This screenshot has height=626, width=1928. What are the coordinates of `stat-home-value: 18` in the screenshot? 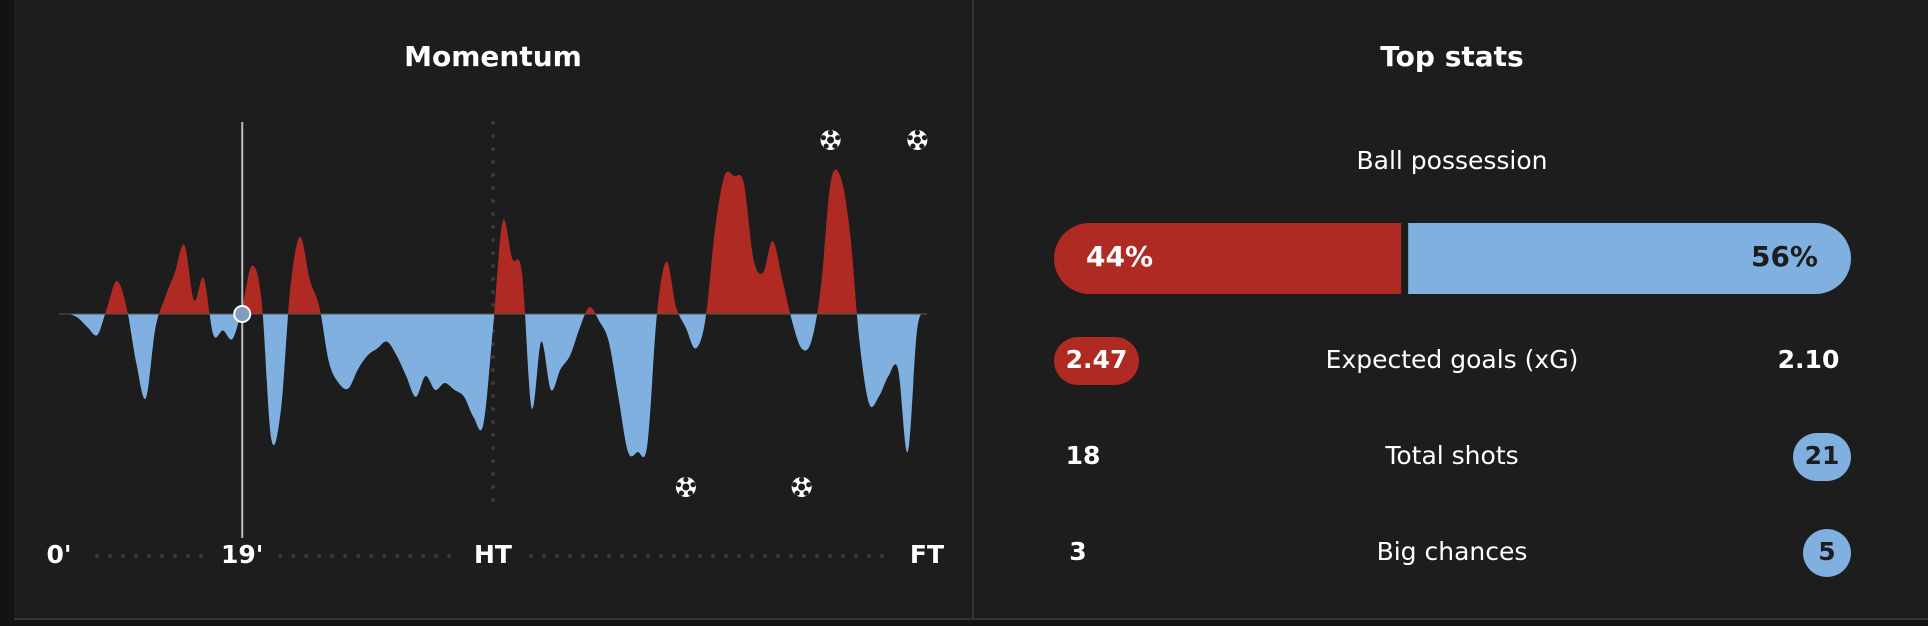 It's located at (1083, 455).